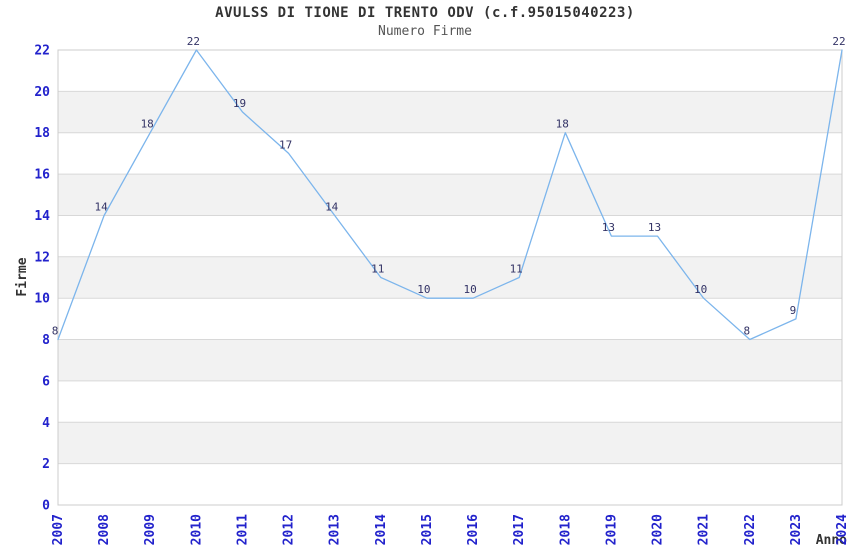 This screenshot has width=850, height=550. Describe the element at coordinates (42, 92) in the screenshot. I see `y-tick-label: 20` at that location.